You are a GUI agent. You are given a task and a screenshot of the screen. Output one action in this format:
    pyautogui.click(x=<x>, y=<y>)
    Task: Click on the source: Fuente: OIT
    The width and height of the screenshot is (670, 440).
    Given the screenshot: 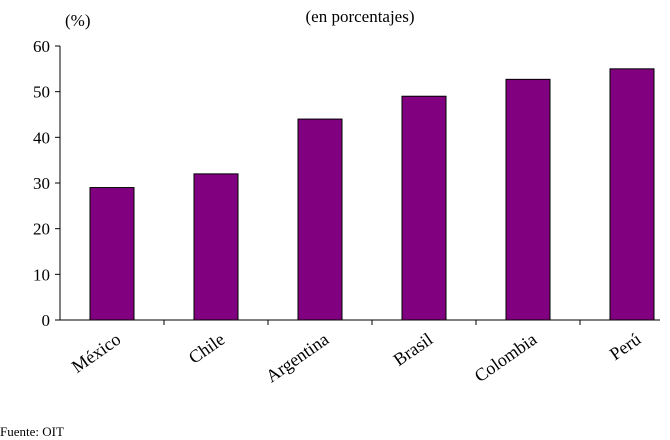 What is the action you would take?
    pyautogui.click(x=32, y=431)
    